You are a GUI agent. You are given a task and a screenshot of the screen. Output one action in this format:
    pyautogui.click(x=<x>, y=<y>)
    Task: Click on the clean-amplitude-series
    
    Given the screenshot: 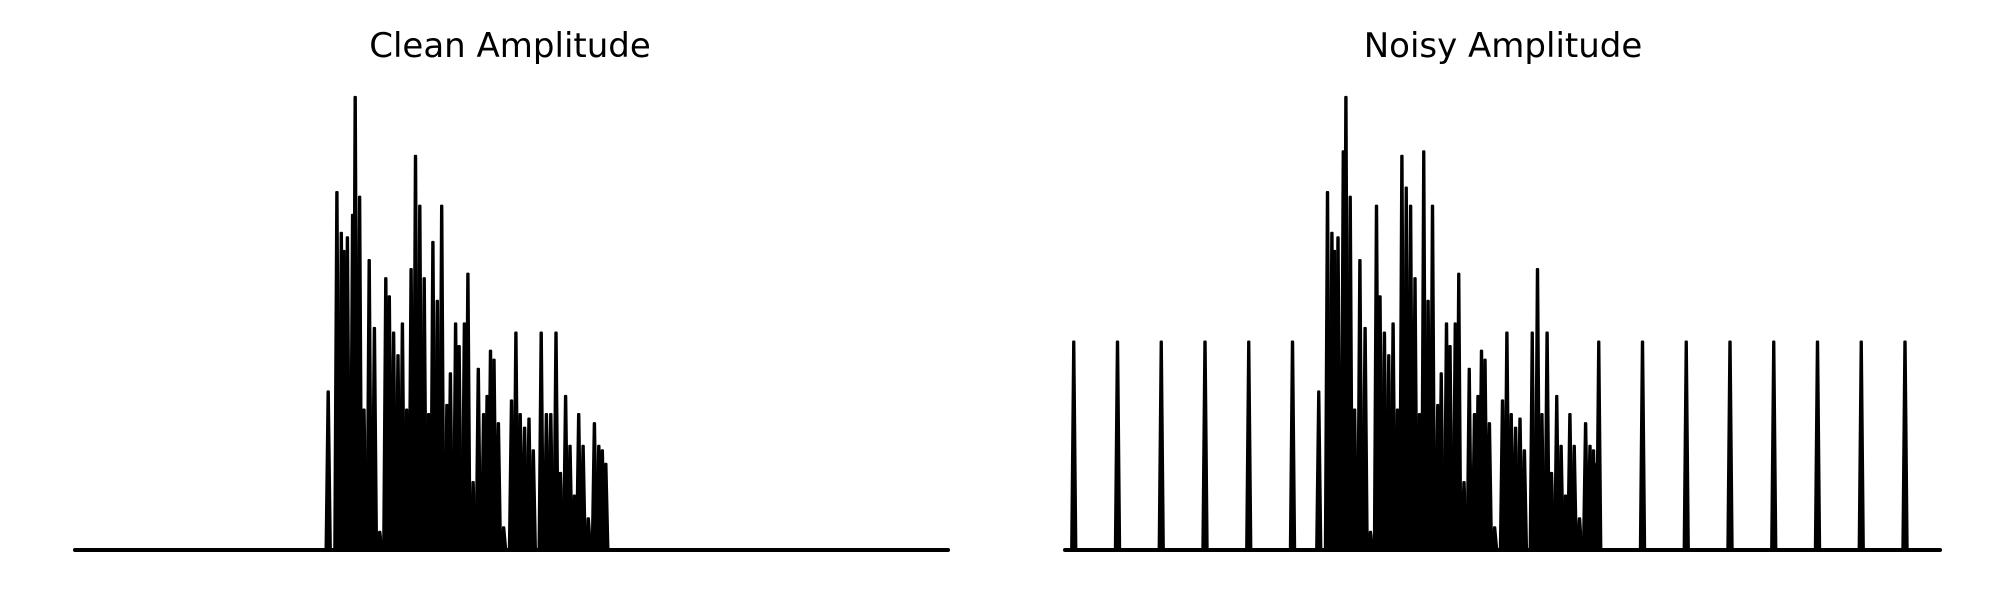 What is the action you would take?
    pyautogui.click(x=467, y=323)
    